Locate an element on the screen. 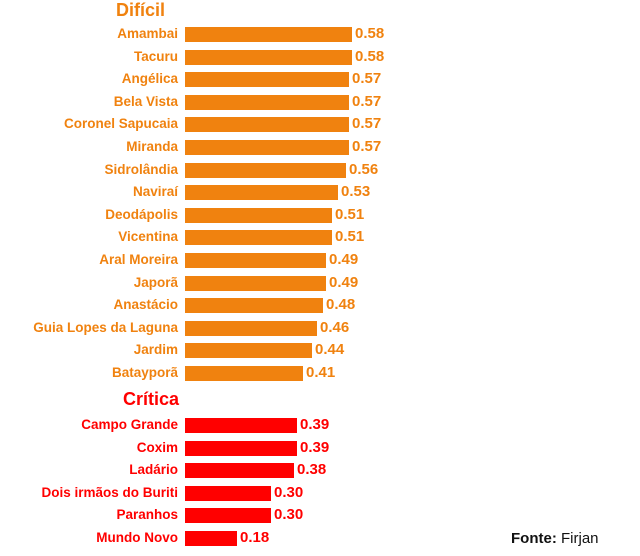 This screenshot has width=640, height=556. category-label: Dois irmãos do Buriti is located at coordinates (109, 492).